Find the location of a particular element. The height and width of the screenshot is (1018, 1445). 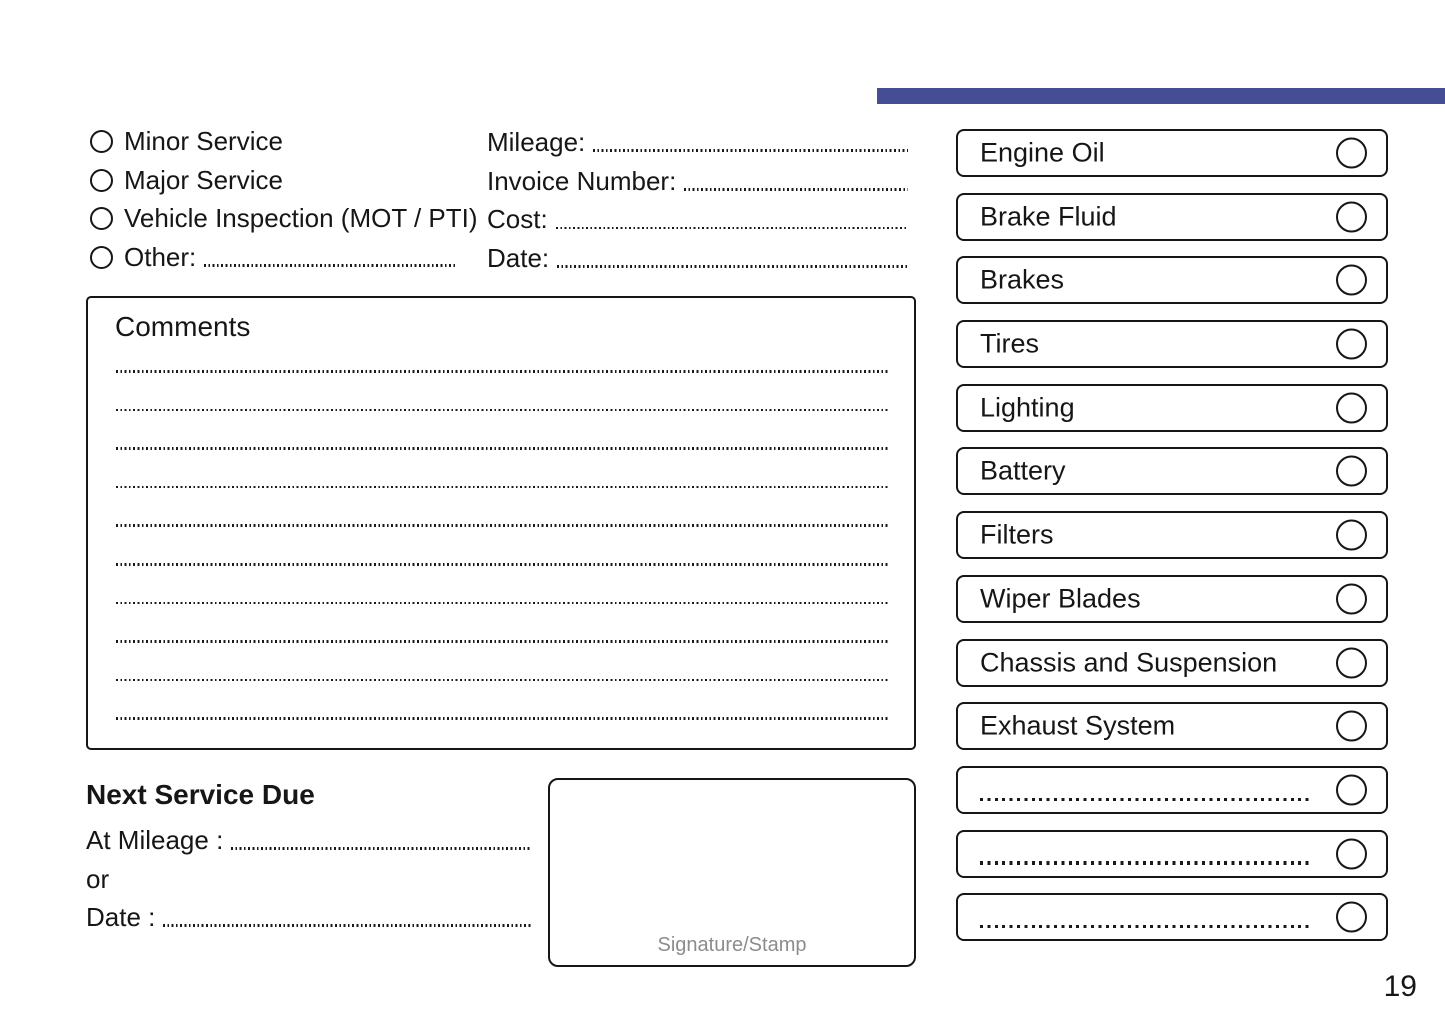

checklist-item-label: Wiper Blades is located at coordinates (1060, 598).